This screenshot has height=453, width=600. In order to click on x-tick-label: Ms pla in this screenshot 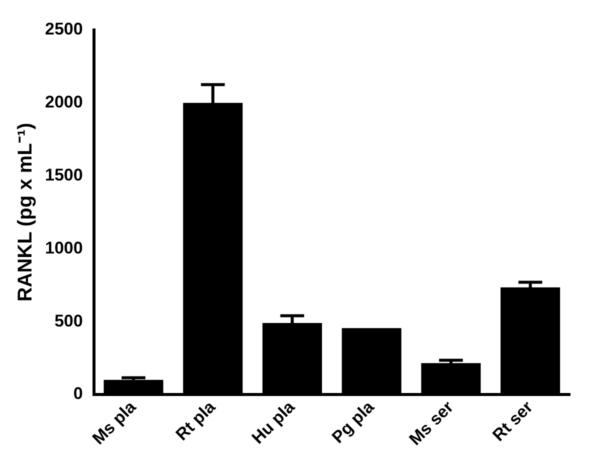, I will do `click(114, 422)`.